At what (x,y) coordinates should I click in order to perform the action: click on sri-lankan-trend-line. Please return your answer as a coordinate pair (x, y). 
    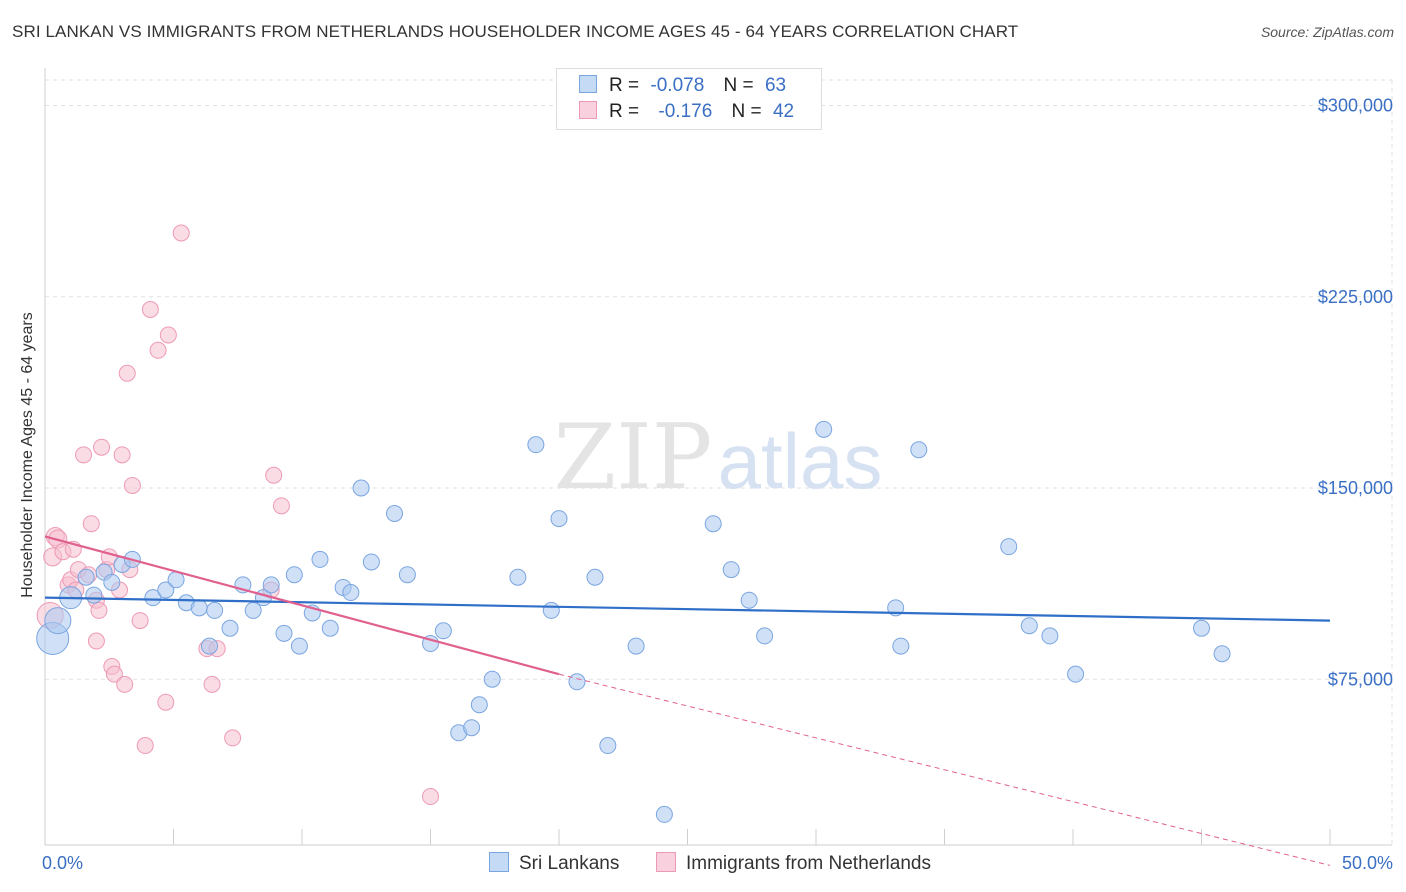
    Looking at the image, I should click on (687, 609).